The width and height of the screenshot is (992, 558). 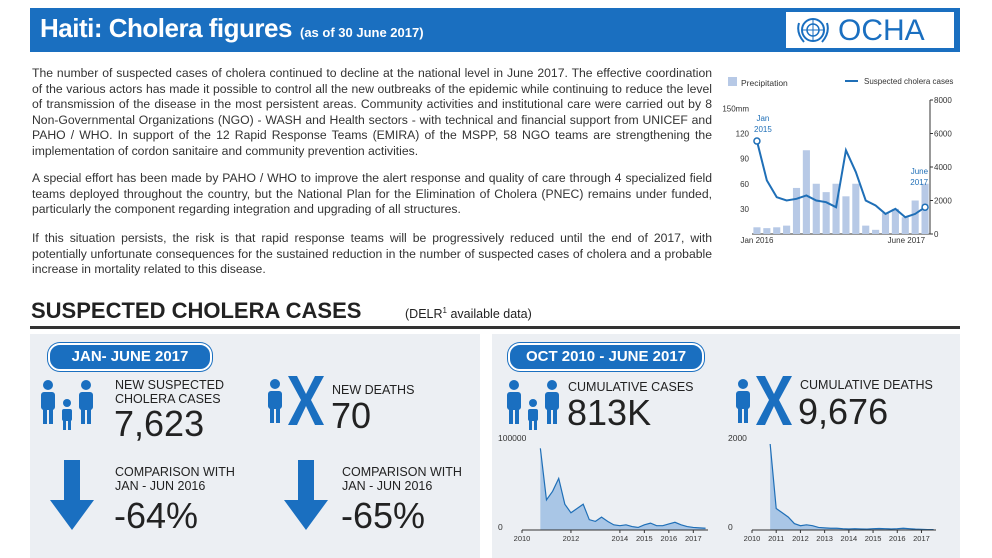 I want to click on comparison-value: -65%, so click(x=383, y=515).